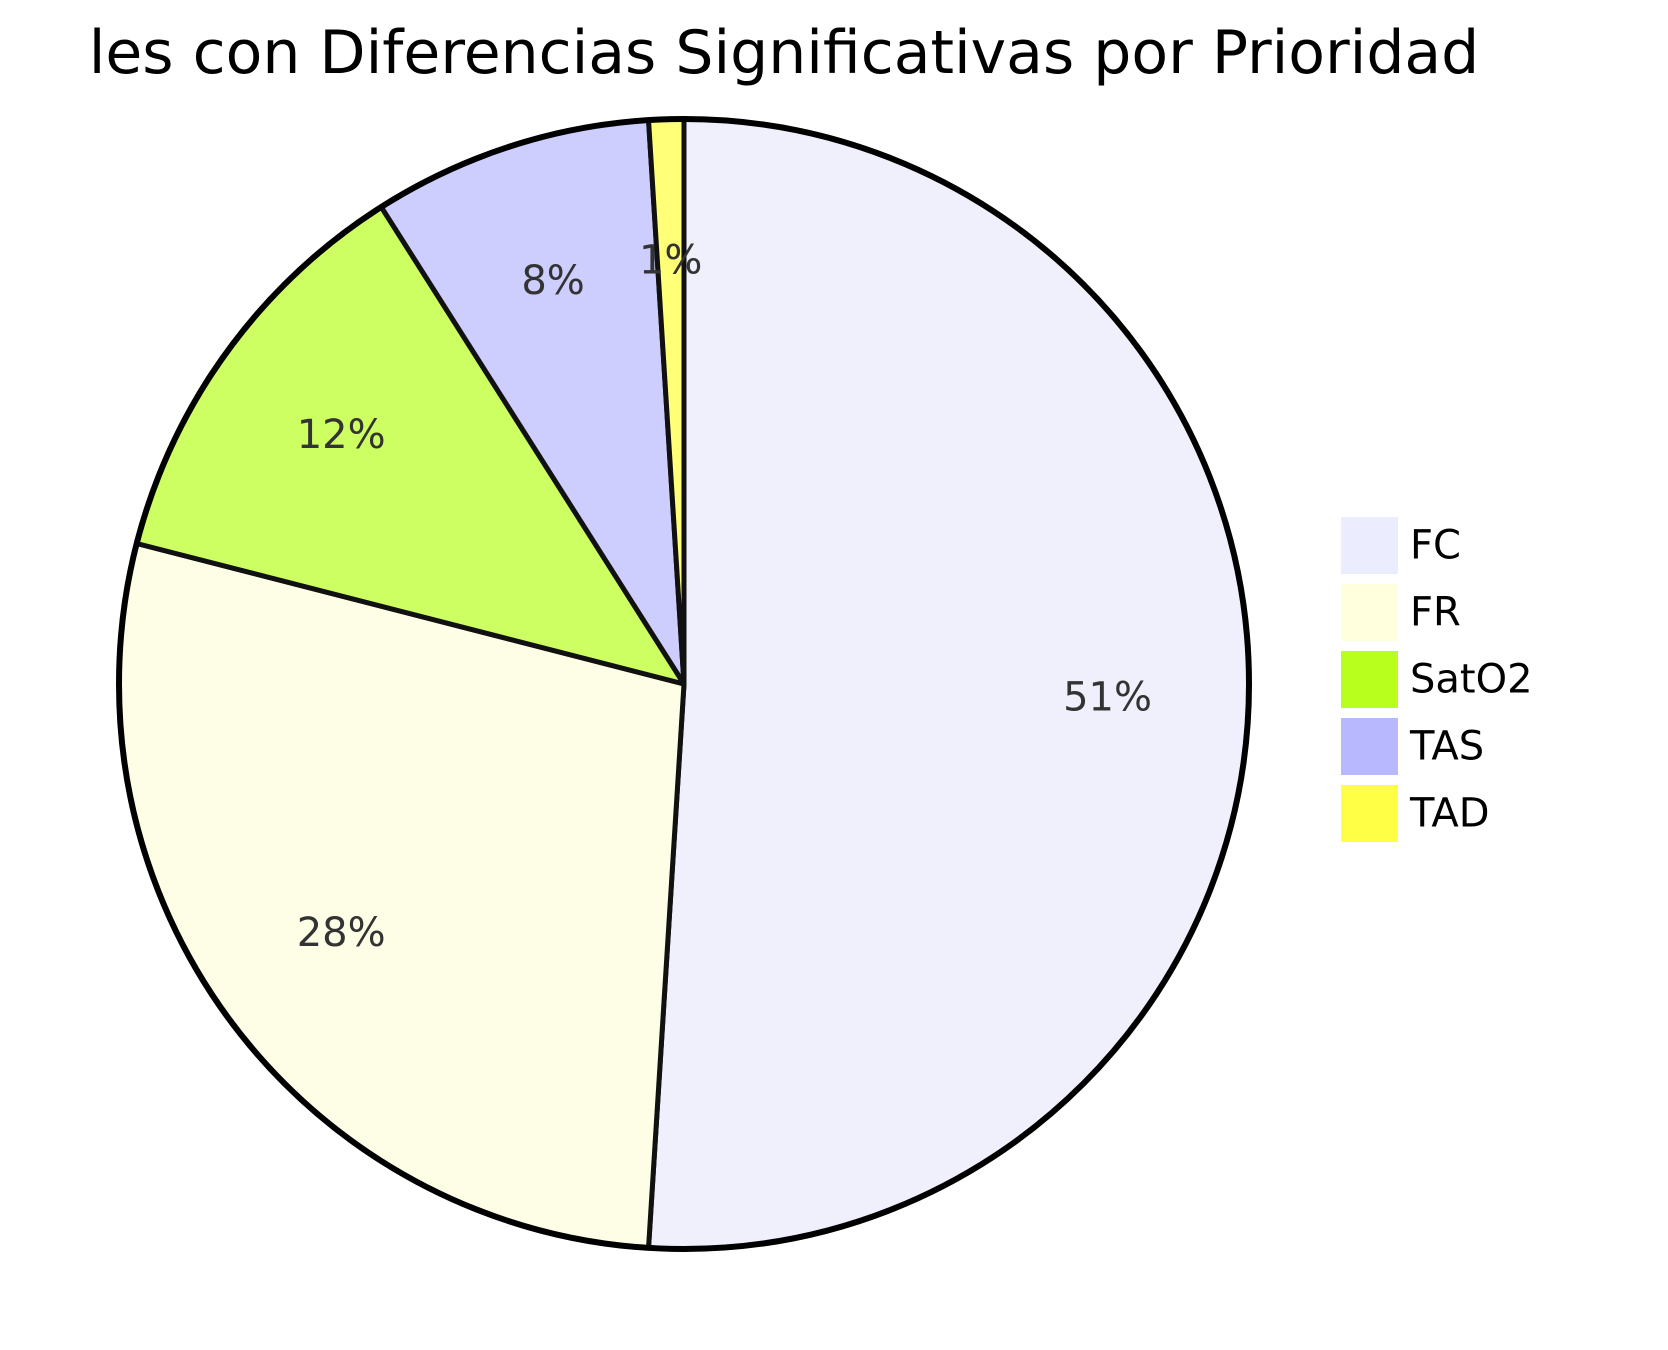 This screenshot has height=1350, width=1668. What do you see at coordinates (552, 281) in the screenshot?
I see `slice-label-tas: 8%` at bounding box center [552, 281].